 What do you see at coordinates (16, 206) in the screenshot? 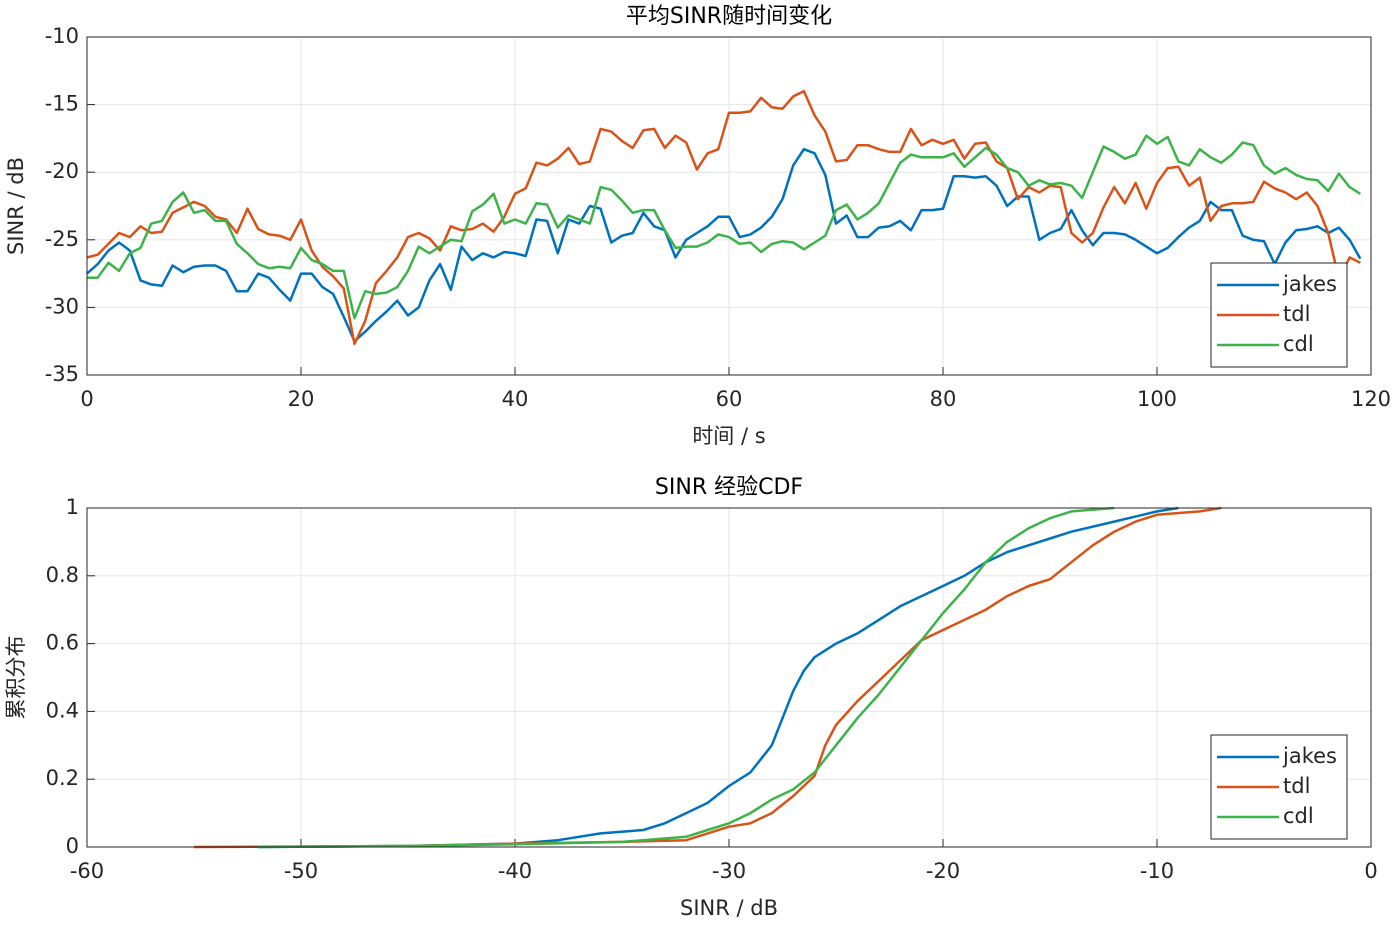
I see `y-axis-label: SINR / dB` at bounding box center [16, 206].